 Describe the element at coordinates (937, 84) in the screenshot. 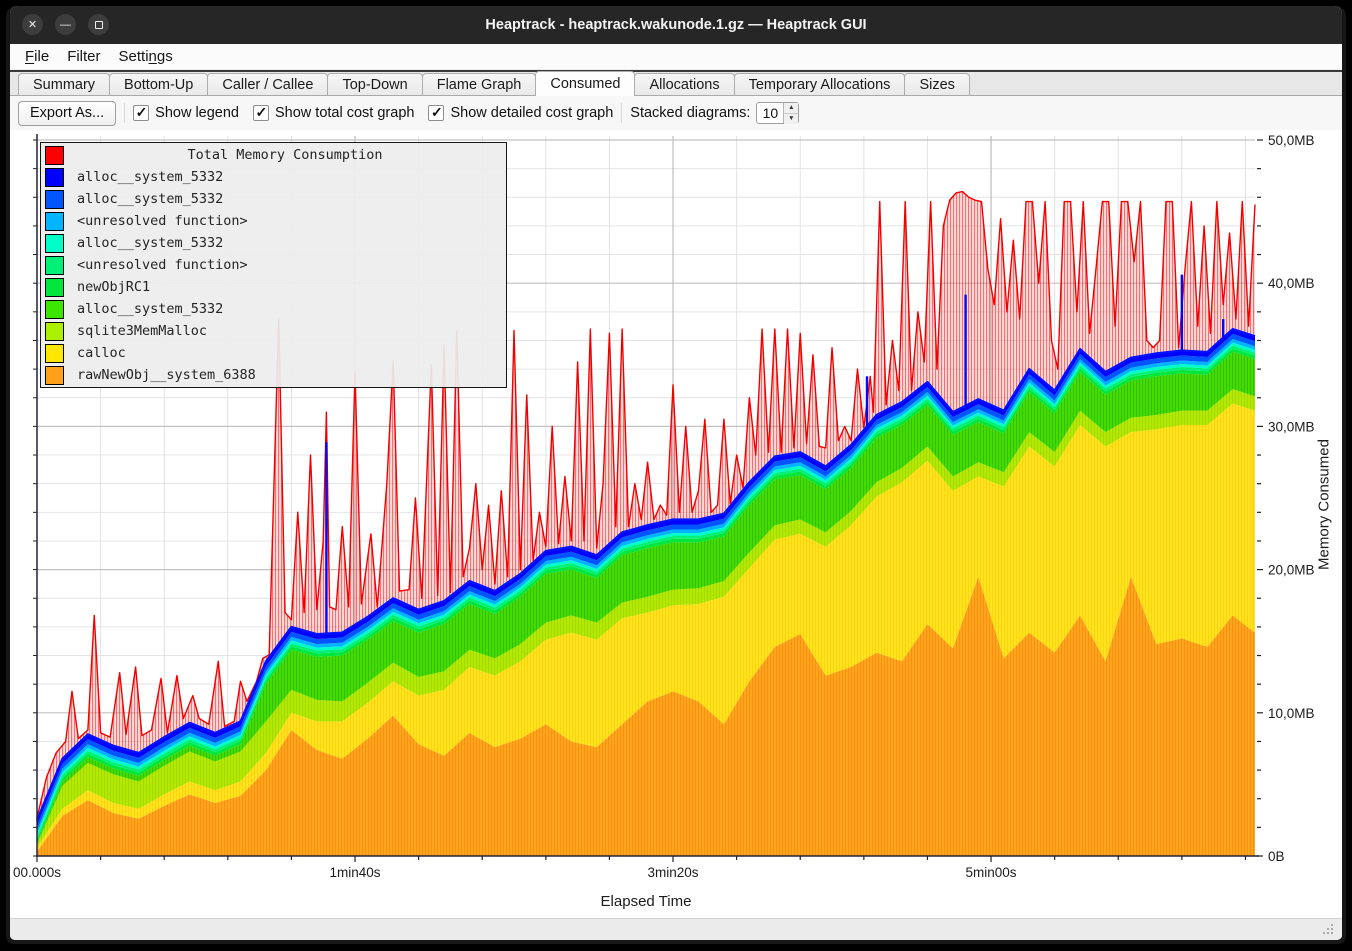

I see `tab-sizes: Sizes` at that location.